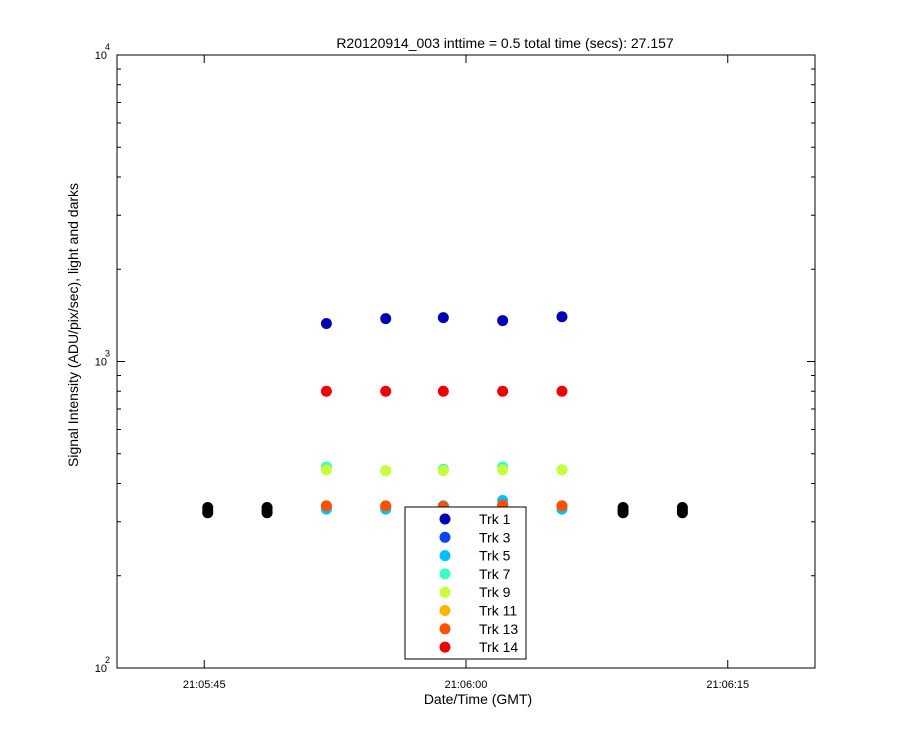 The width and height of the screenshot is (900, 750). Describe the element at coordinates (478, 611) in the screenshot. I see `legend-entry: Trk 11` at that location.